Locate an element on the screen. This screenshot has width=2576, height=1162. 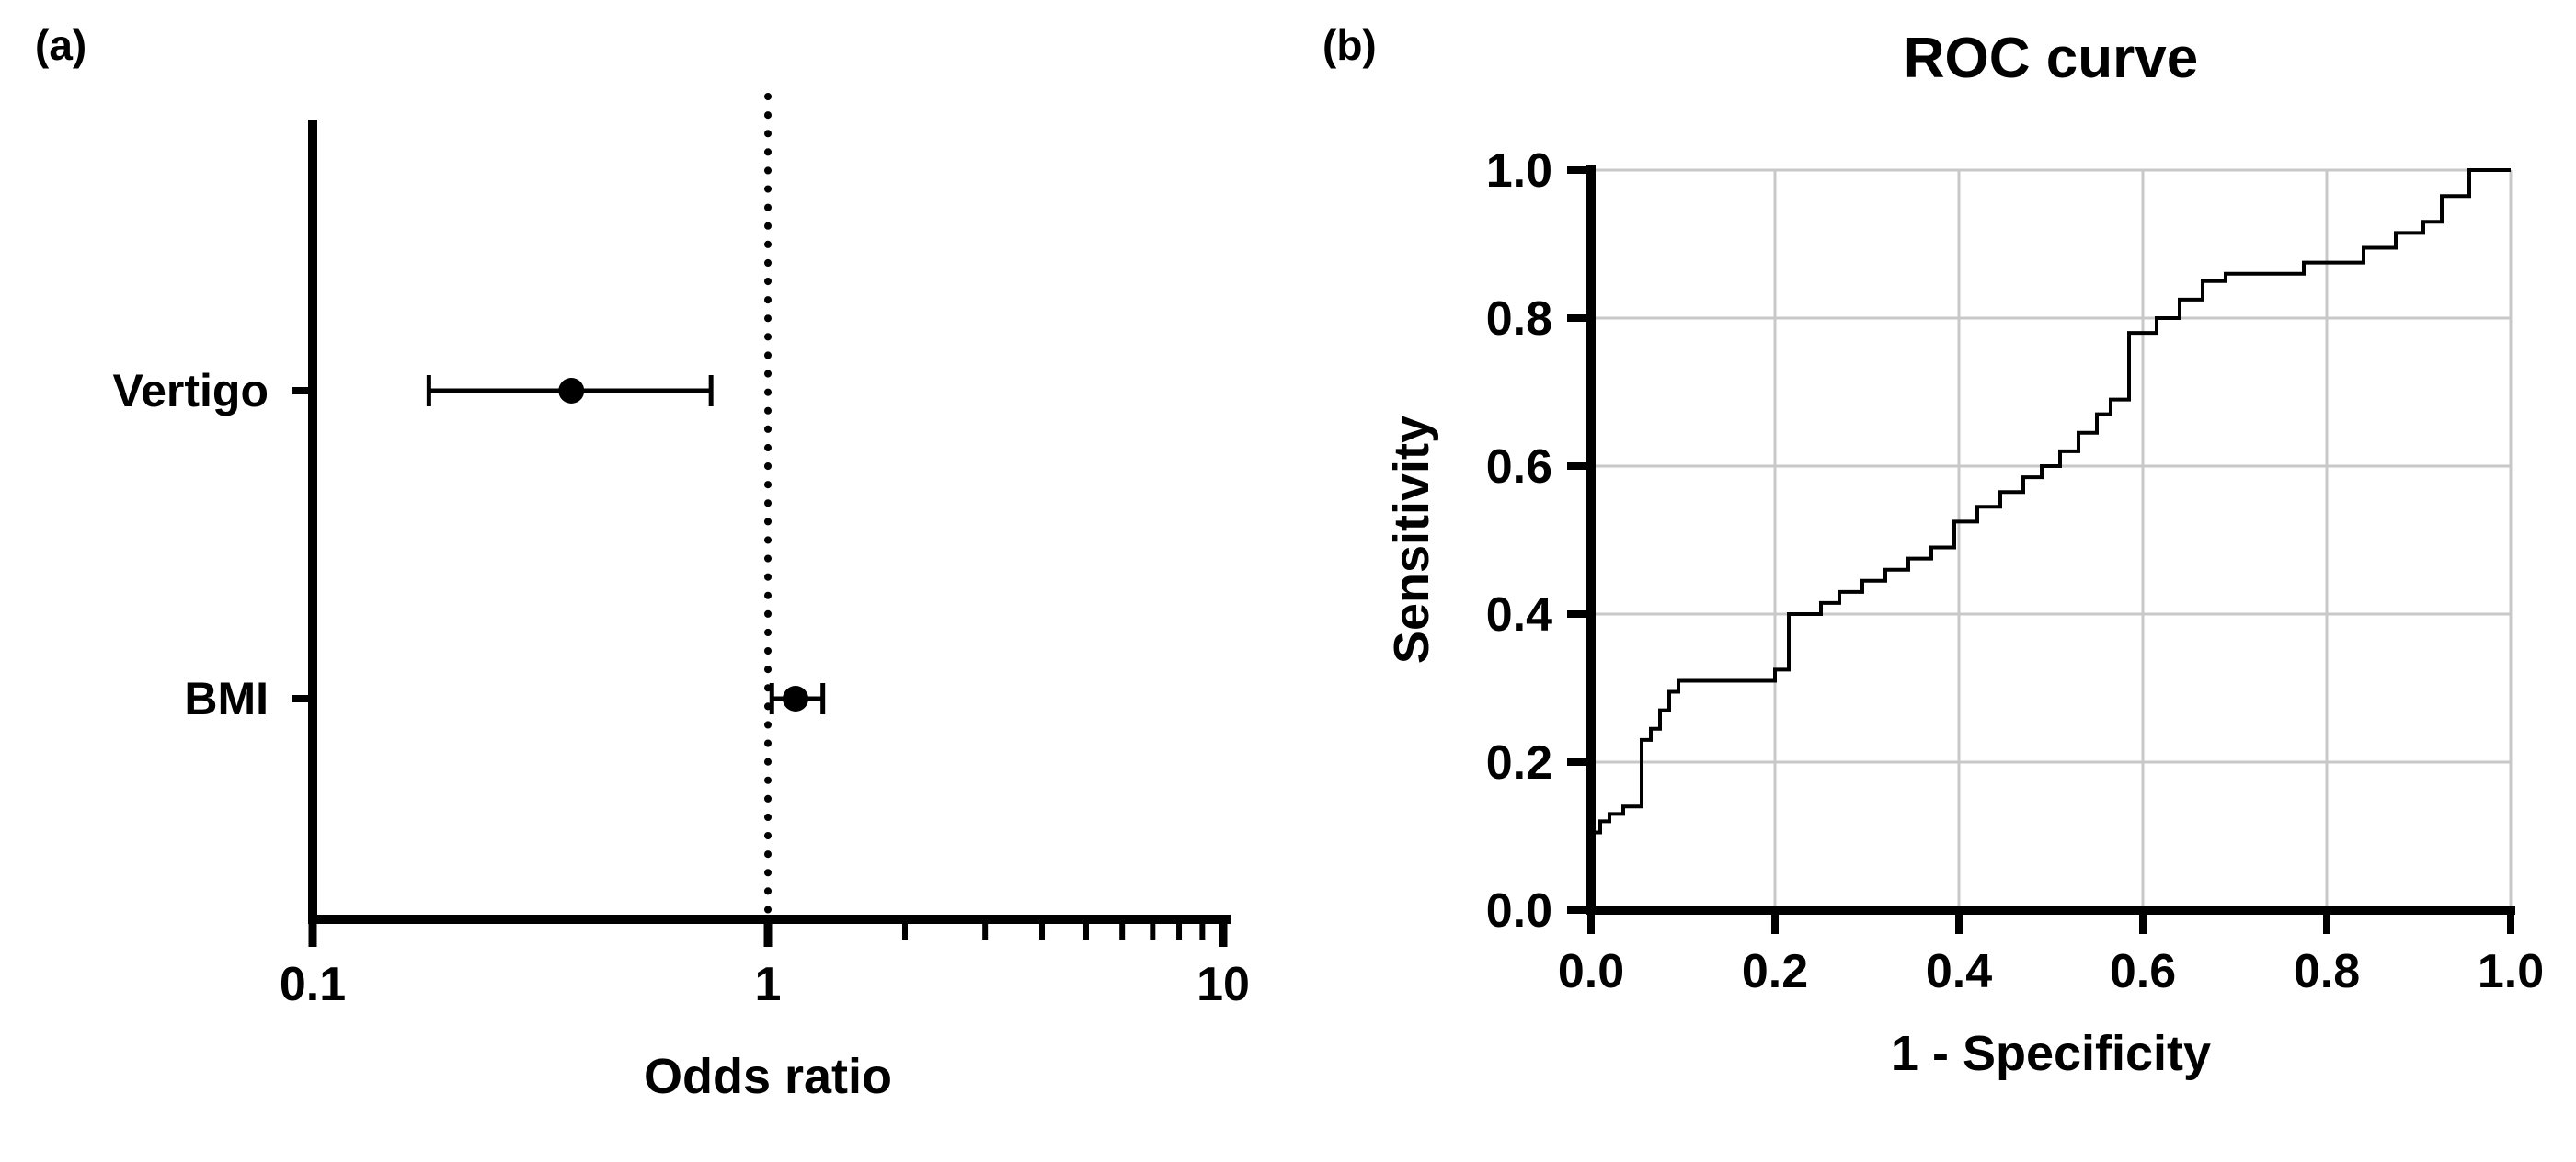
y-tick-label: 1.0 is located at coordinates (1519, 171).